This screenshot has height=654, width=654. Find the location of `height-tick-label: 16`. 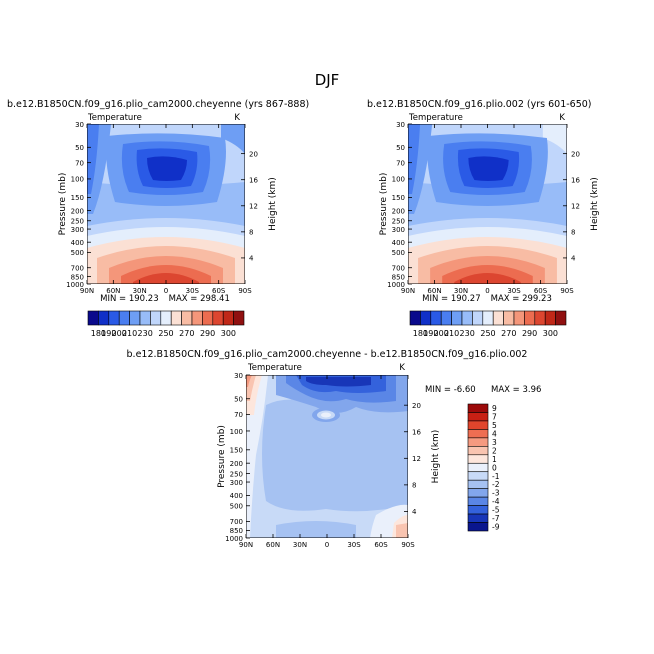

height-tick-label: 16 is located at coordinates (253, 181).